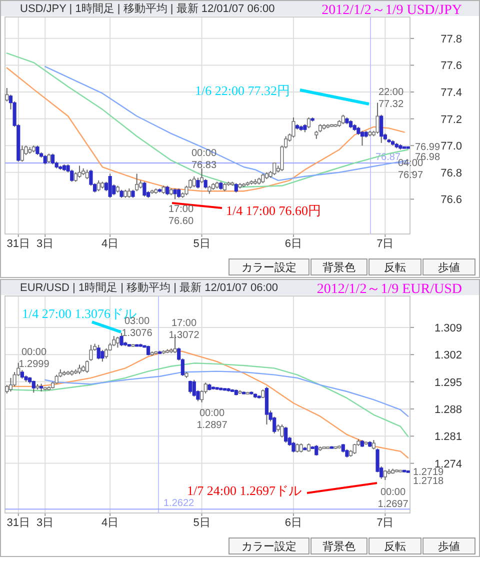  Describe the element at coordinates (181, 215) in the screenshot. I see `annotation: 17:00 76.60` at that location.